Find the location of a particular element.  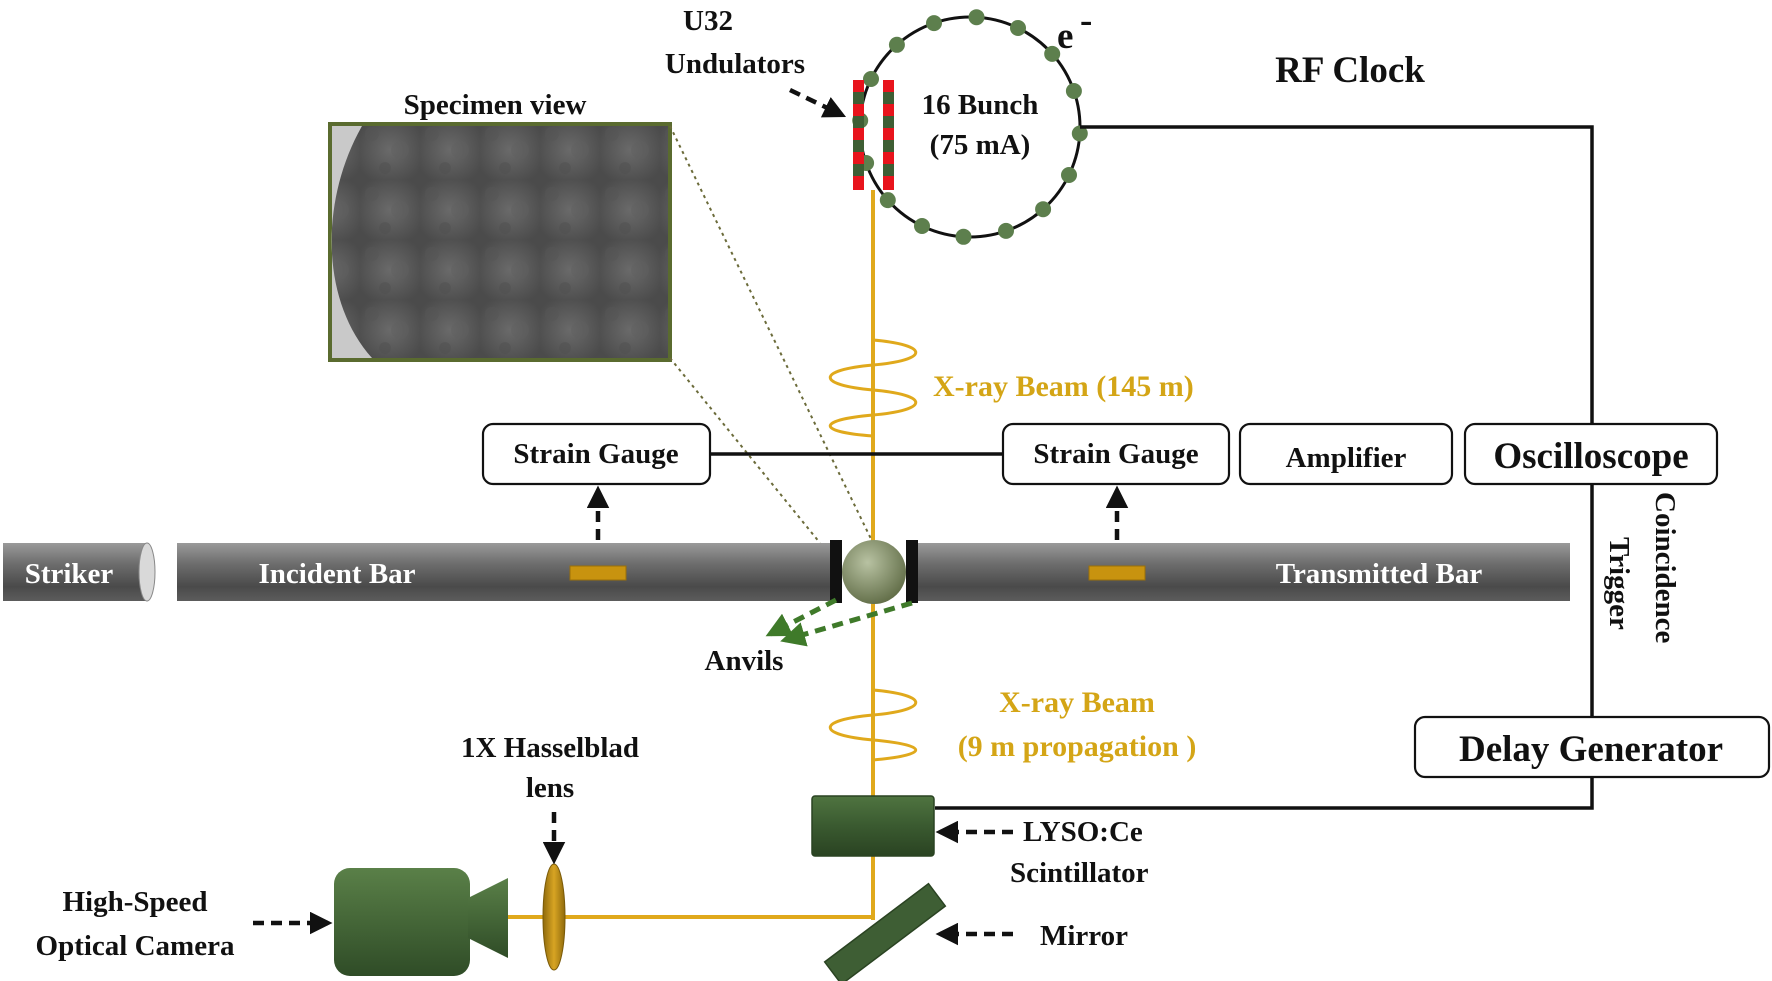

transmitted-bar is located at coordinates (1243, 572).